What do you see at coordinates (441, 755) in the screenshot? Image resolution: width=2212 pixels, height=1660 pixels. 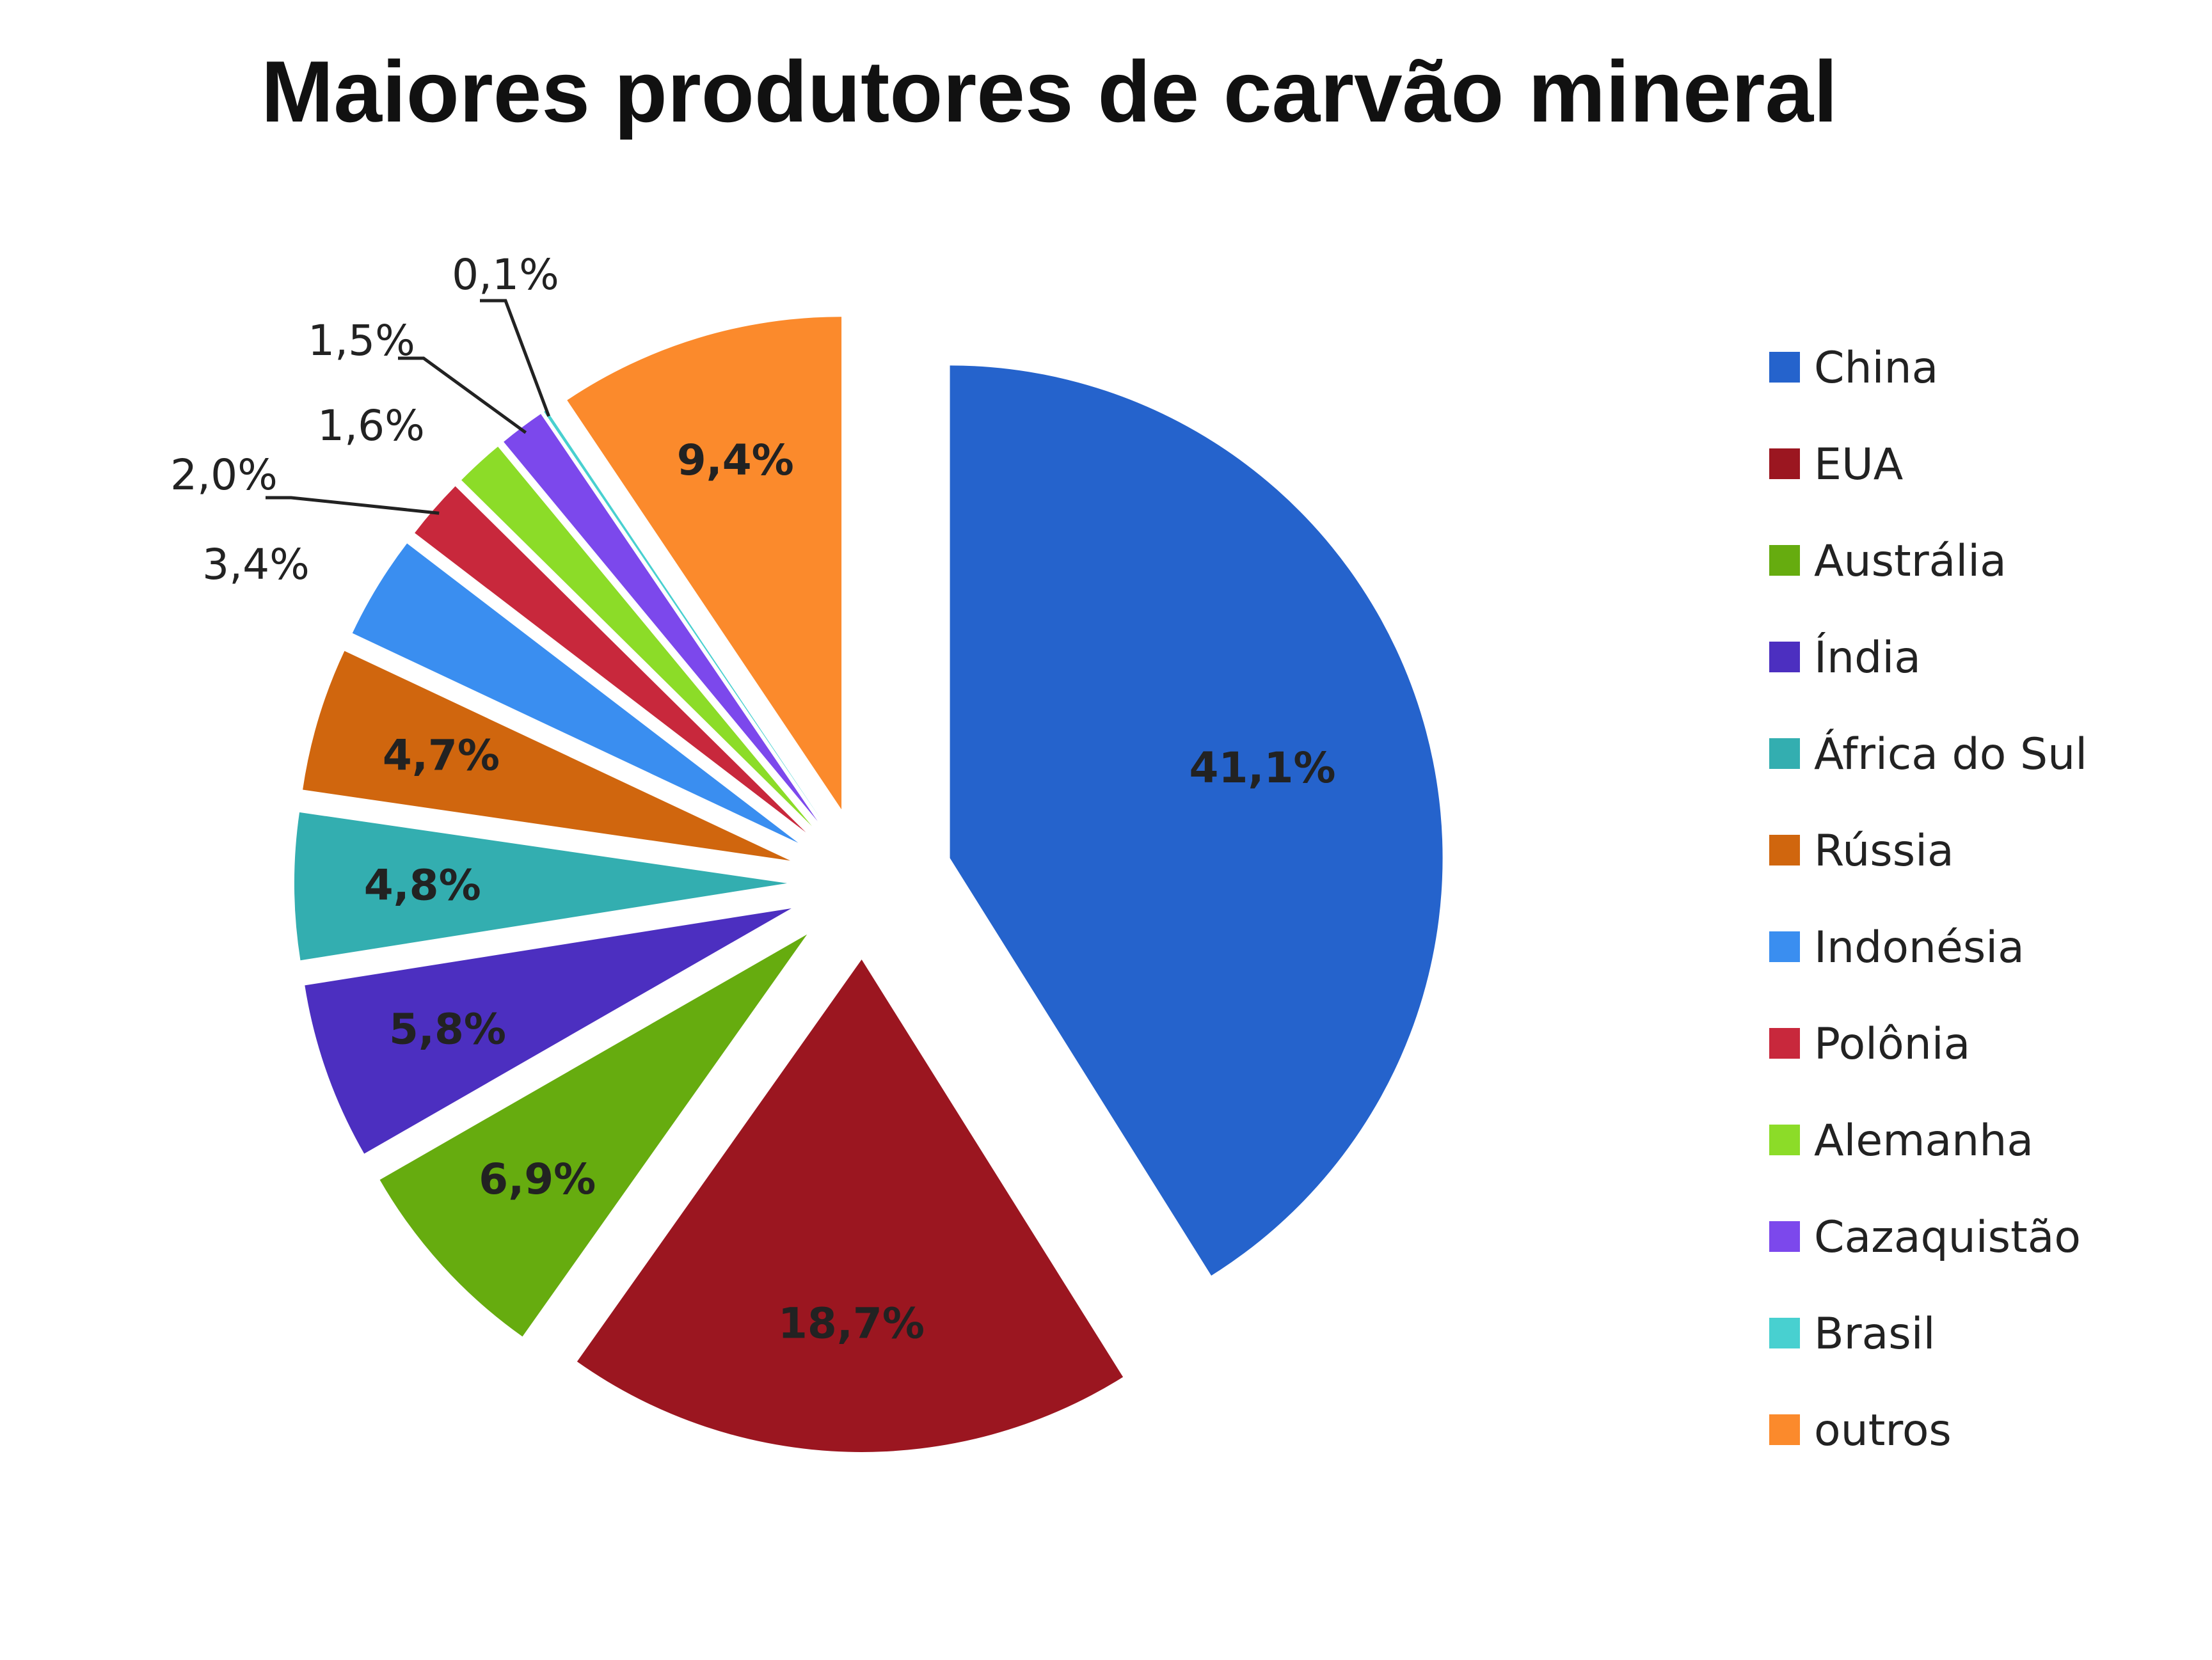 I see `slice-label-russia: 4,7%` at bounding box center [441, 755].